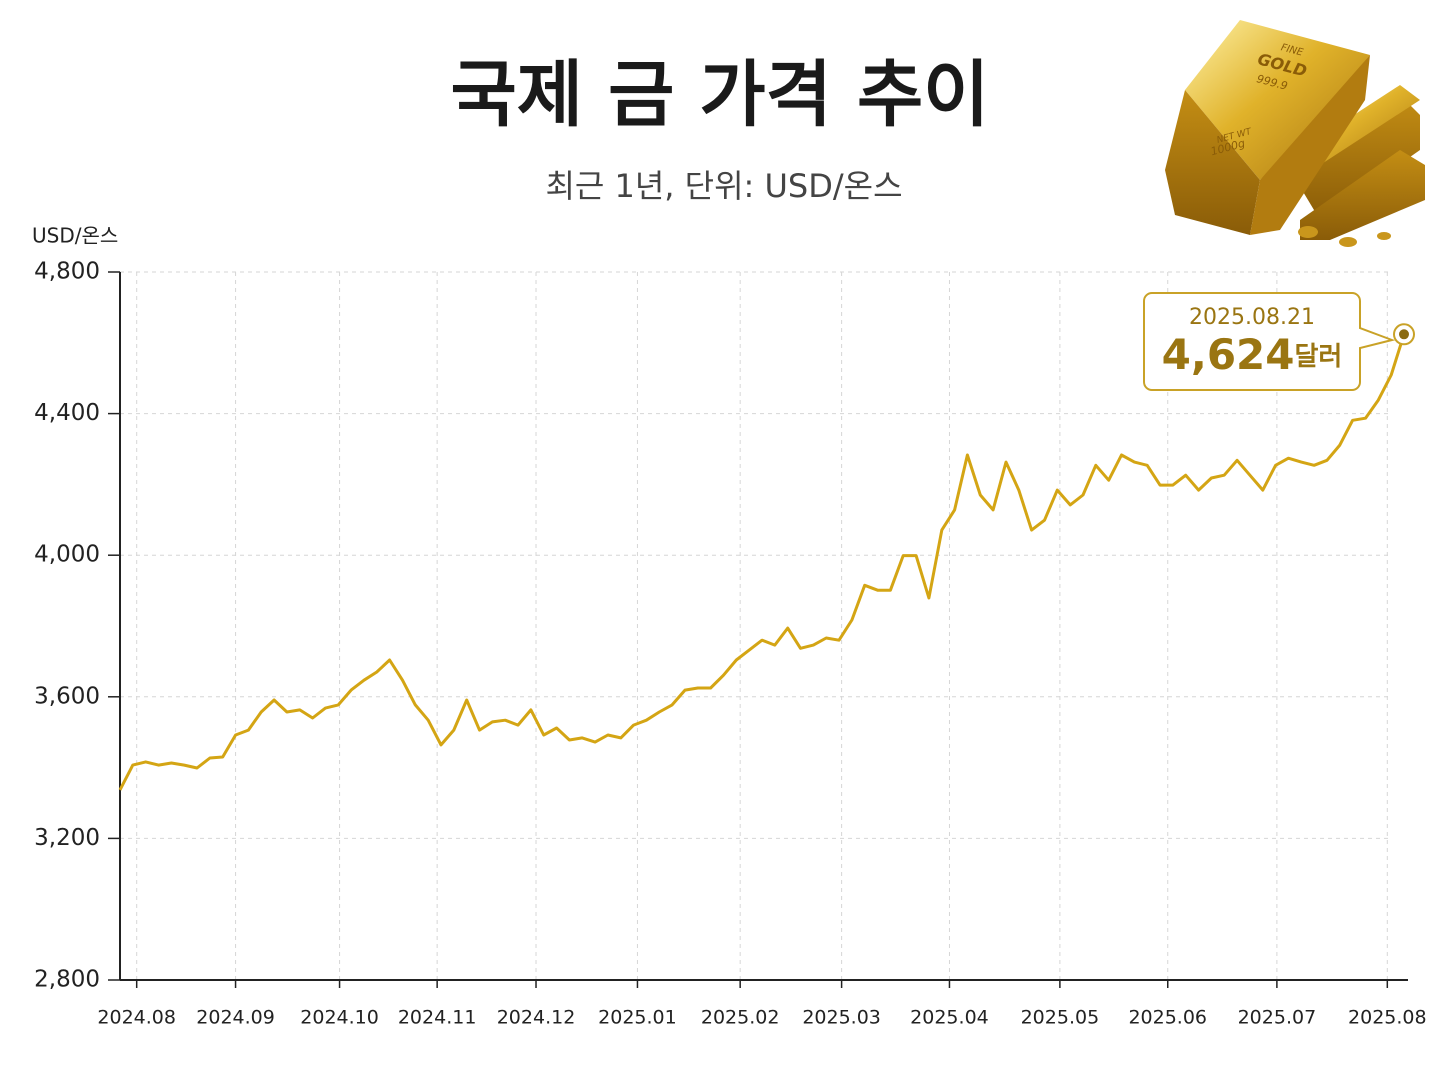 Image resolution: width=1448 pixels, height=1086 pixels. What do you see at coordinates (1319, 357) in the screenshot?
I see `callout-unit: 달러` at bounding box center [1319, 357].